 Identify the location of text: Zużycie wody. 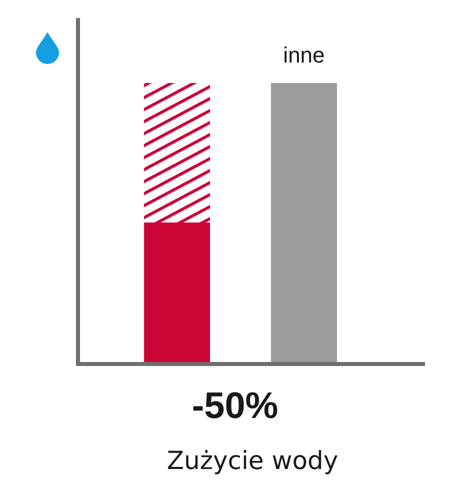
(252, 460).